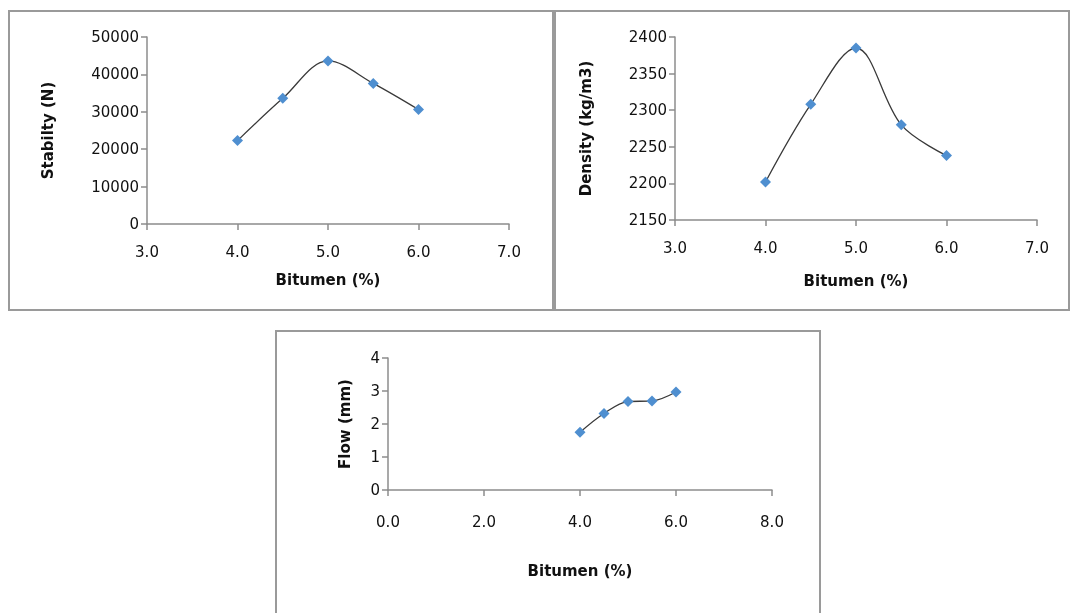 This screenshot has width=1072, height=613. I want to click on y-axis-title: Stabilty (N), so click(47, 130).